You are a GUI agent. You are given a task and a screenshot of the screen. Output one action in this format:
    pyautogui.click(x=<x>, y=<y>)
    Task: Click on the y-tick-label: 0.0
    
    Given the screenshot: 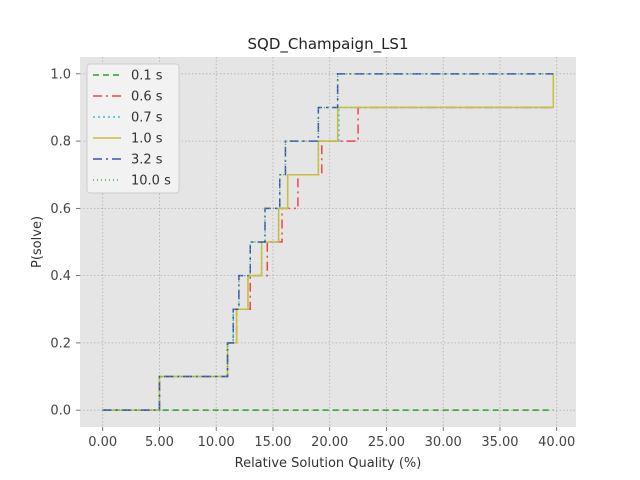 What is the action you would take?
    pyautogui.click(x=60, y=411)
    